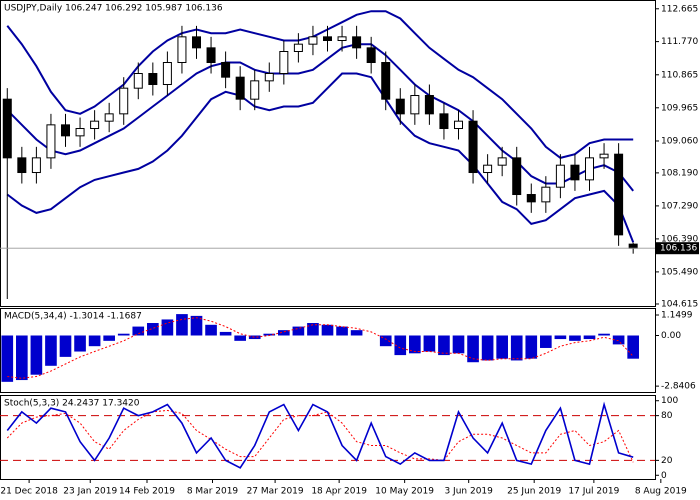  Describe the element at coordinates (90, 492) in the screenshot. I see `x-tick-label: 23 Jan 2019` at that location.